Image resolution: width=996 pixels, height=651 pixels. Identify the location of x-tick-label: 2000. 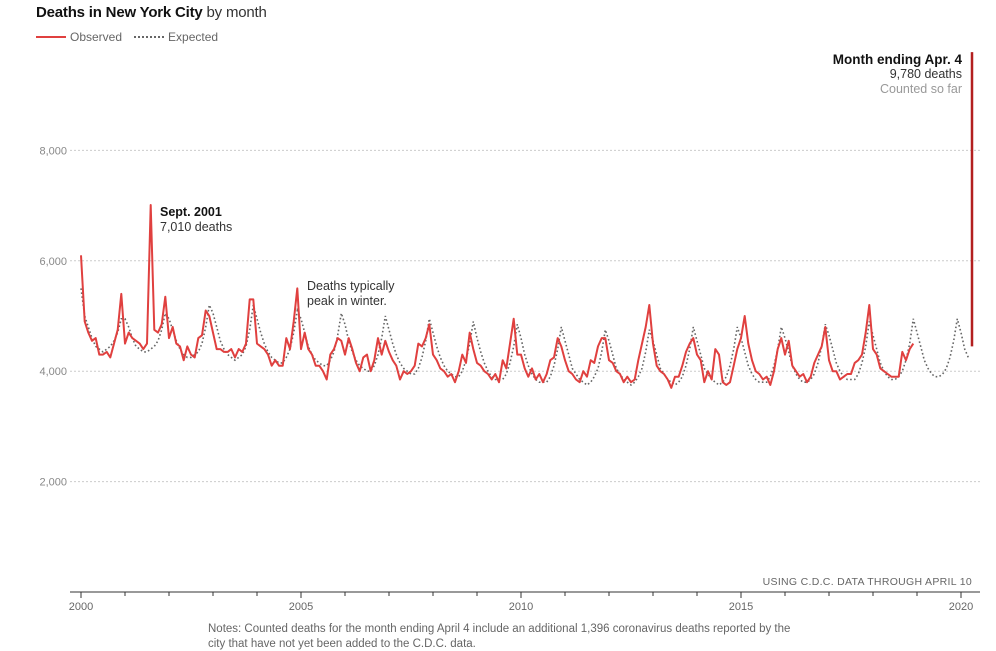
(81, 607).